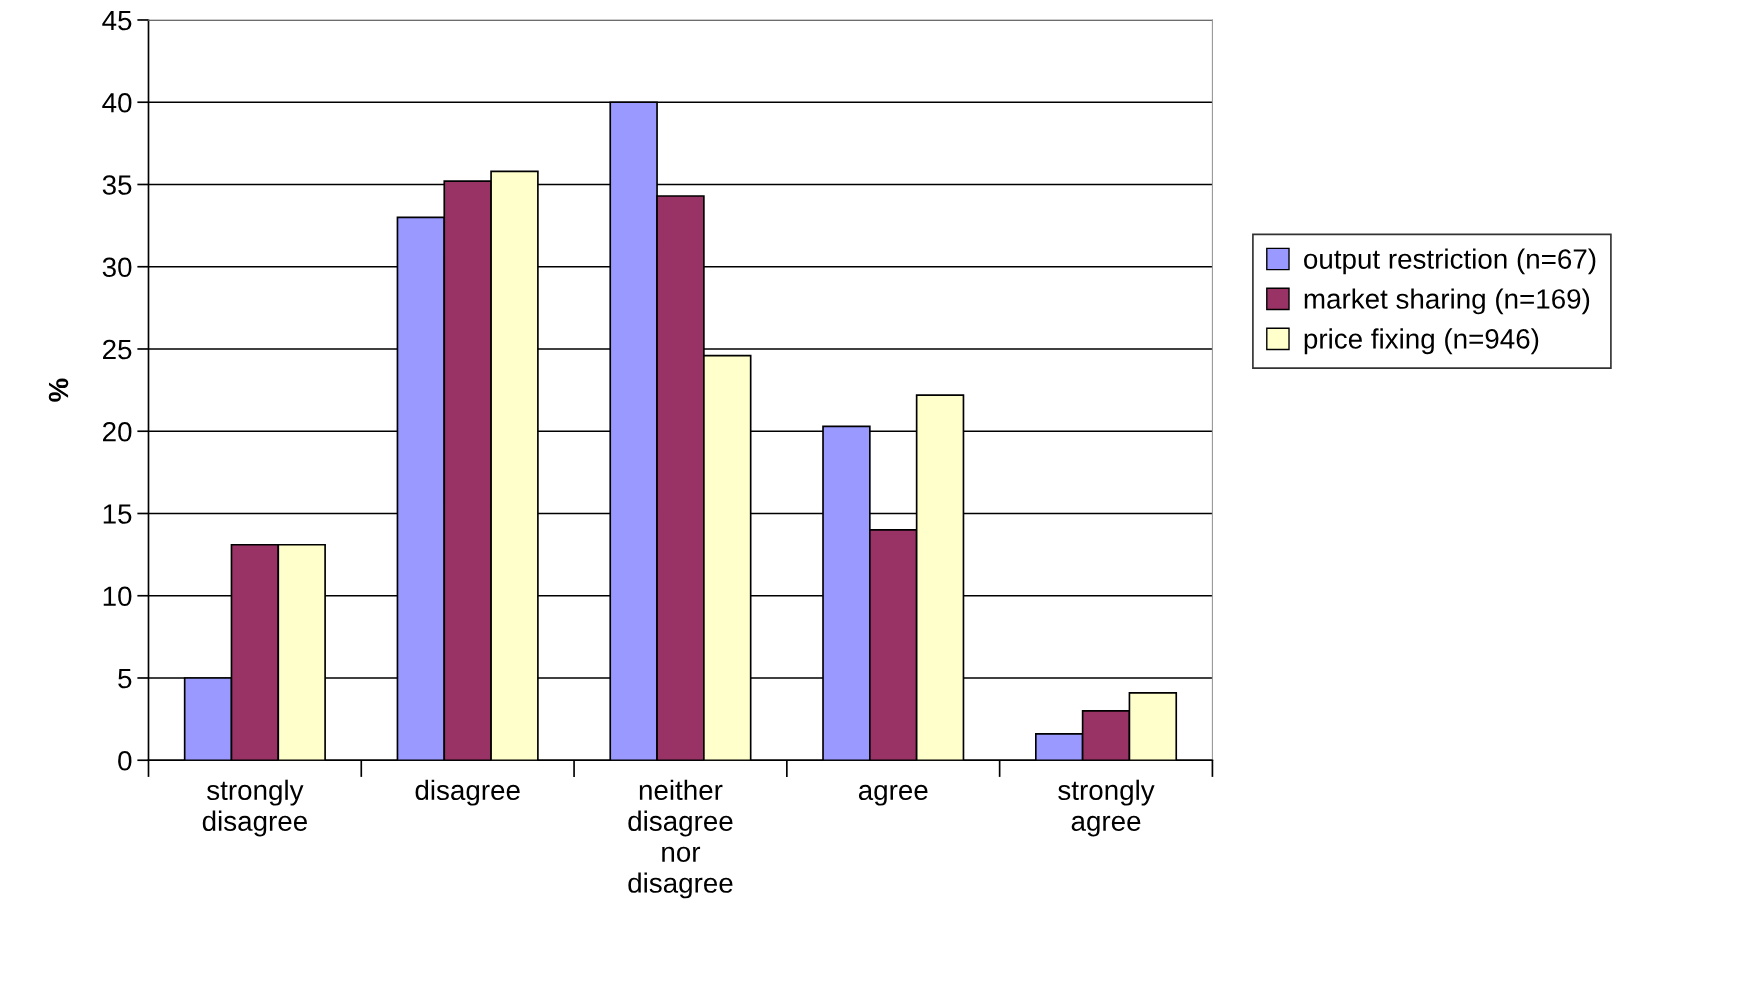 The width and height of the screenshot is (1747, 999). Describe the element at coordinates (117, 431) in the screenshot. I see `y-tick-label: 20` at that location.